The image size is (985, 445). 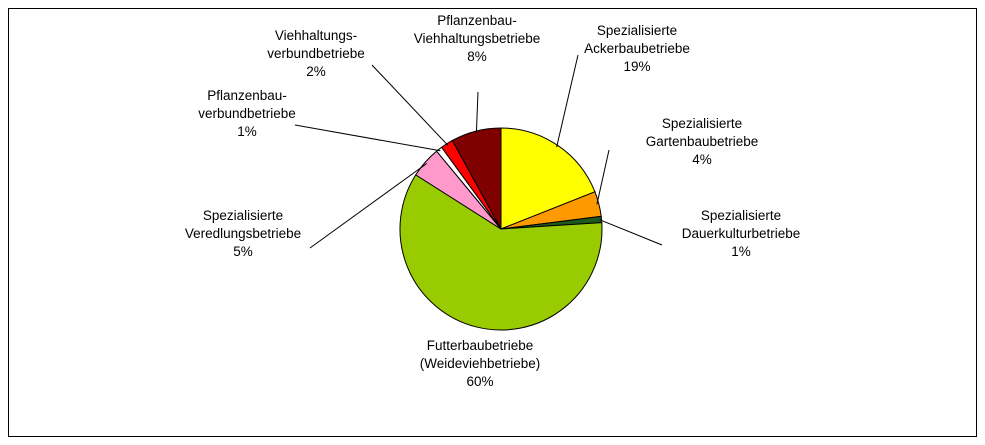 I want to click on category-label: Spezialisierte Ackerbaubetriebe, so click(x=637, y=39).